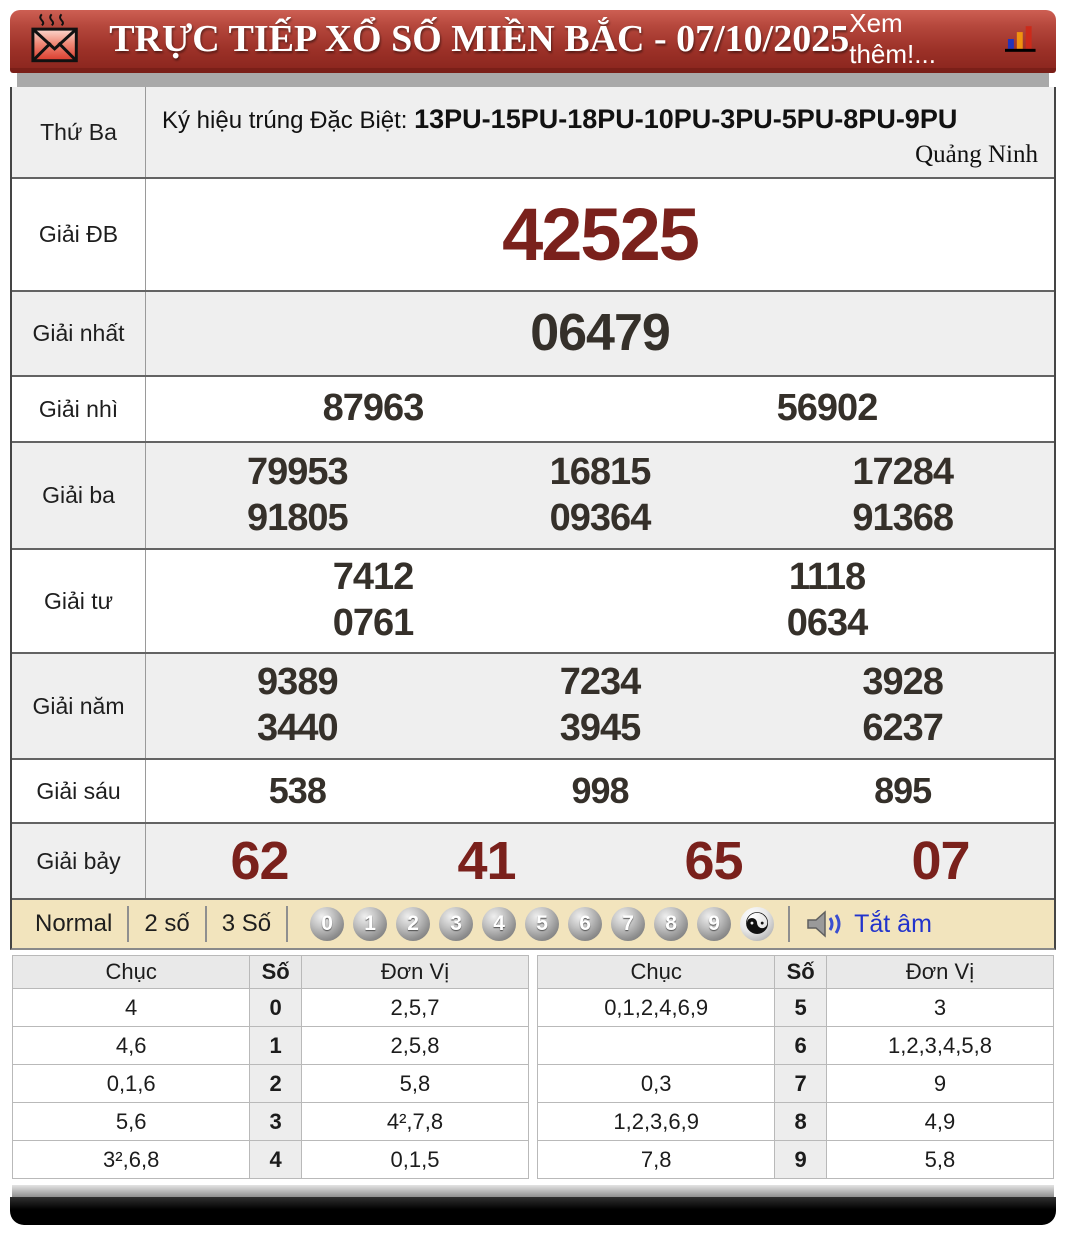 The image size is (1066, 1234). I want to click on prize-number: 538, so click(297, 791).